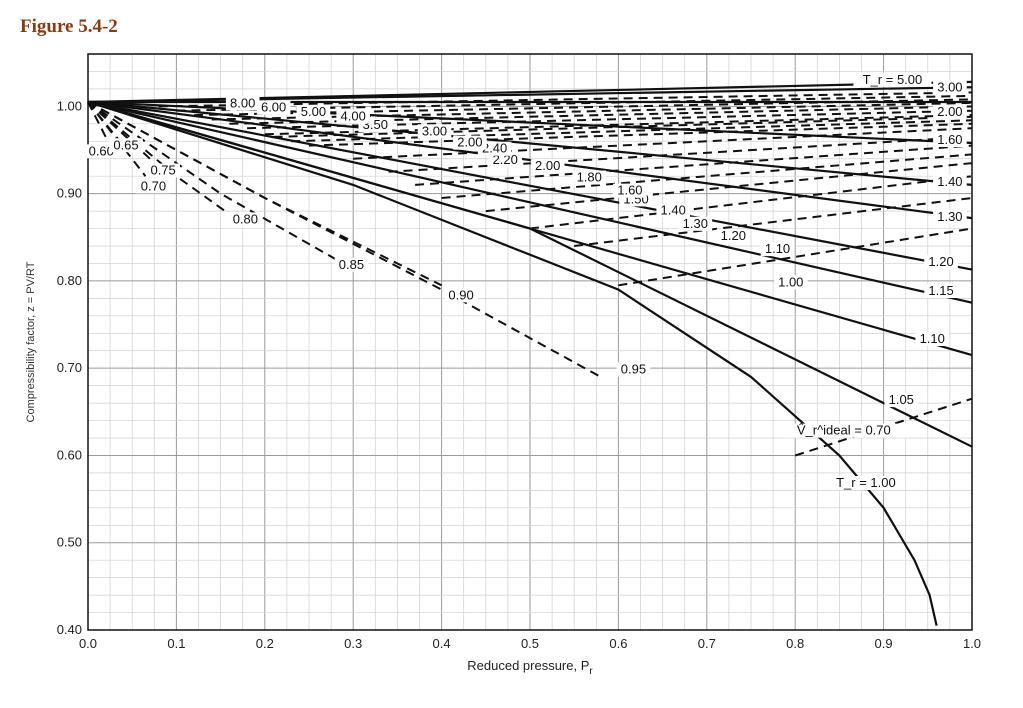 The height and width of the screenshot is (708, 1023). Describe the element at coordinates (629, 190) in the screenshot. I see `curve-label: 1.60` at that location.